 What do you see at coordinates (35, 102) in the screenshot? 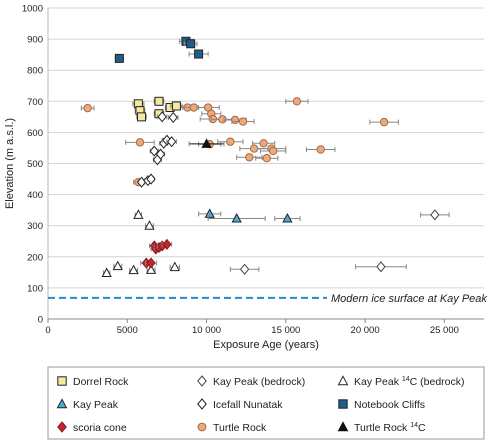
I see `y-tick-label: 700` at bounding box center [35, 102].